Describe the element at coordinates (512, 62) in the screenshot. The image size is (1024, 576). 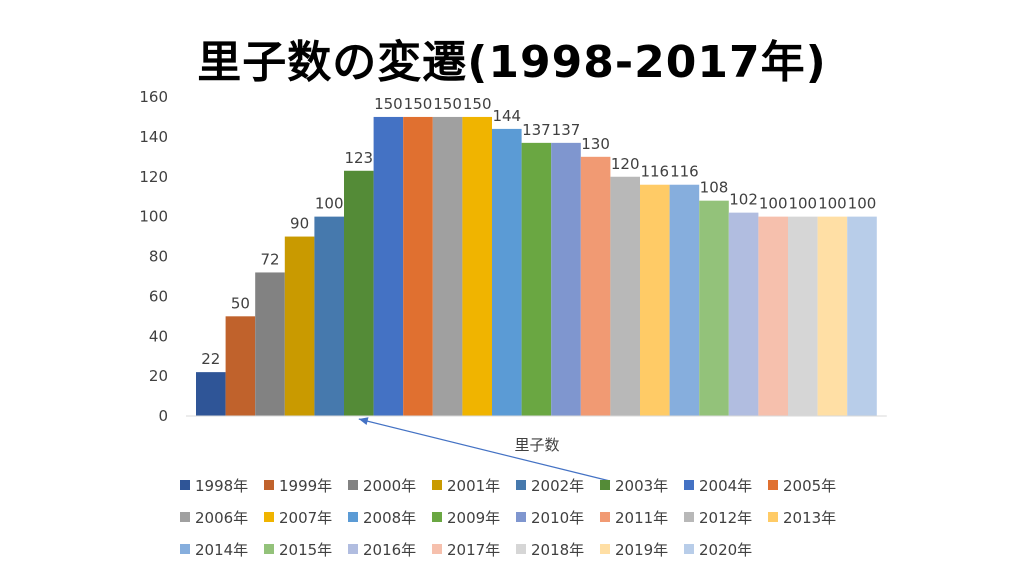
I see `chart-title: 里子数の変遷(1998-2017年)` at that location.